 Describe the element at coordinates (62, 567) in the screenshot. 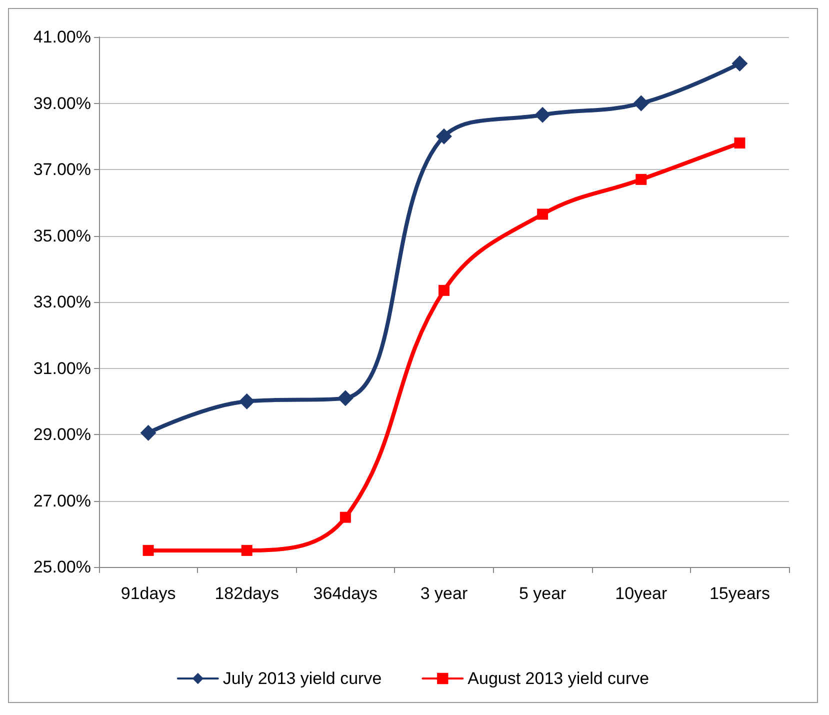

I see `y-tick-label: 25.00%` at that location.